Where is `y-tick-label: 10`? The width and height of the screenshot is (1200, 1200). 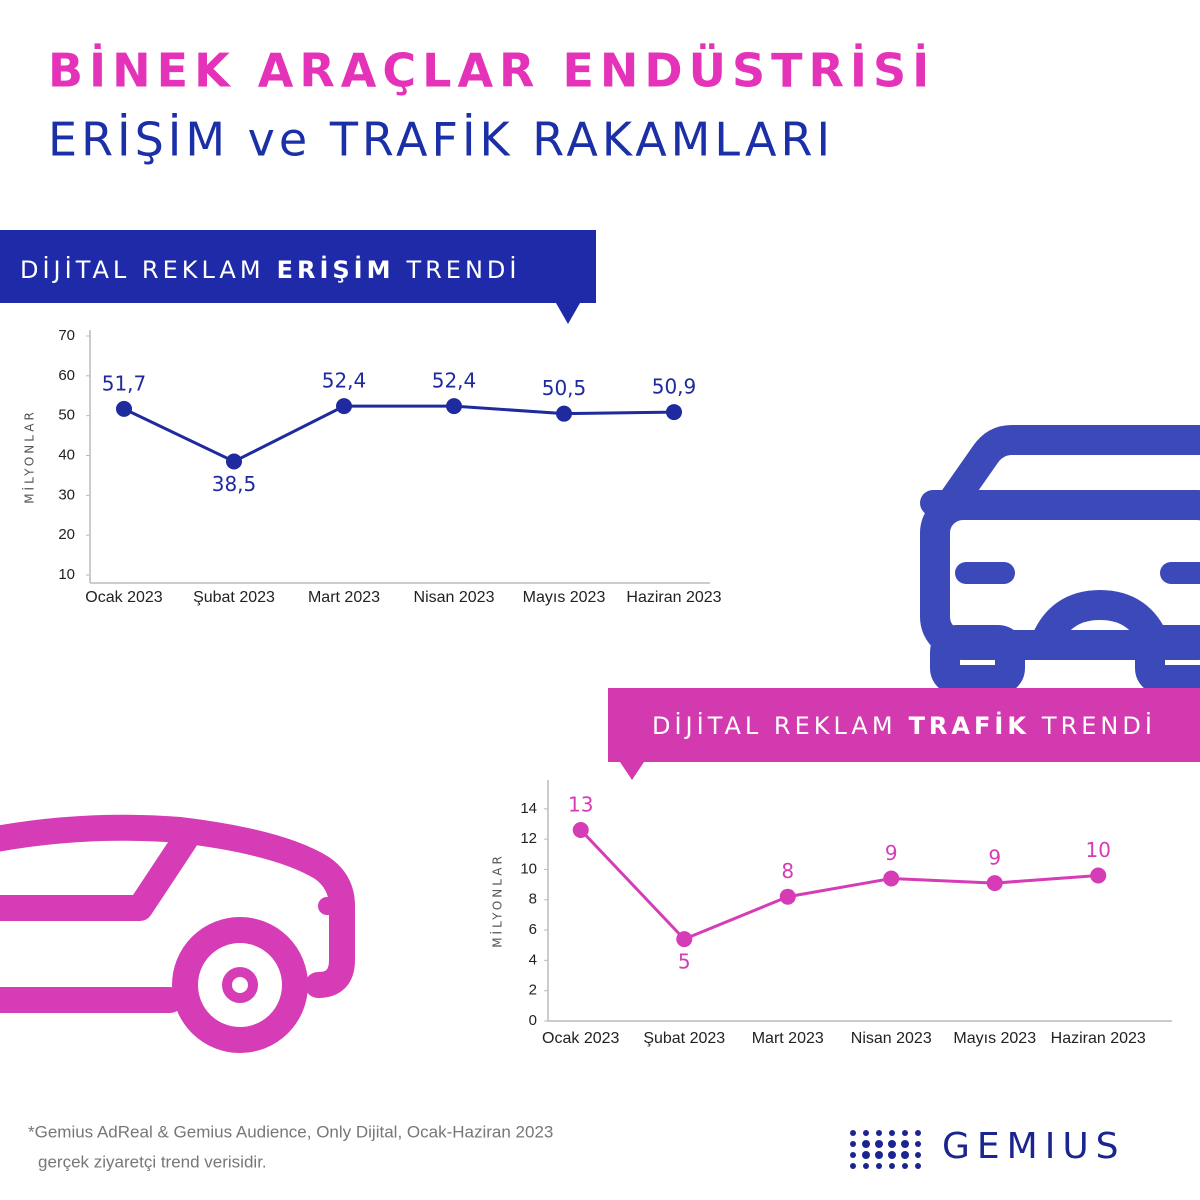
y-tick-label: 10 is located at coordinates (66, 574).